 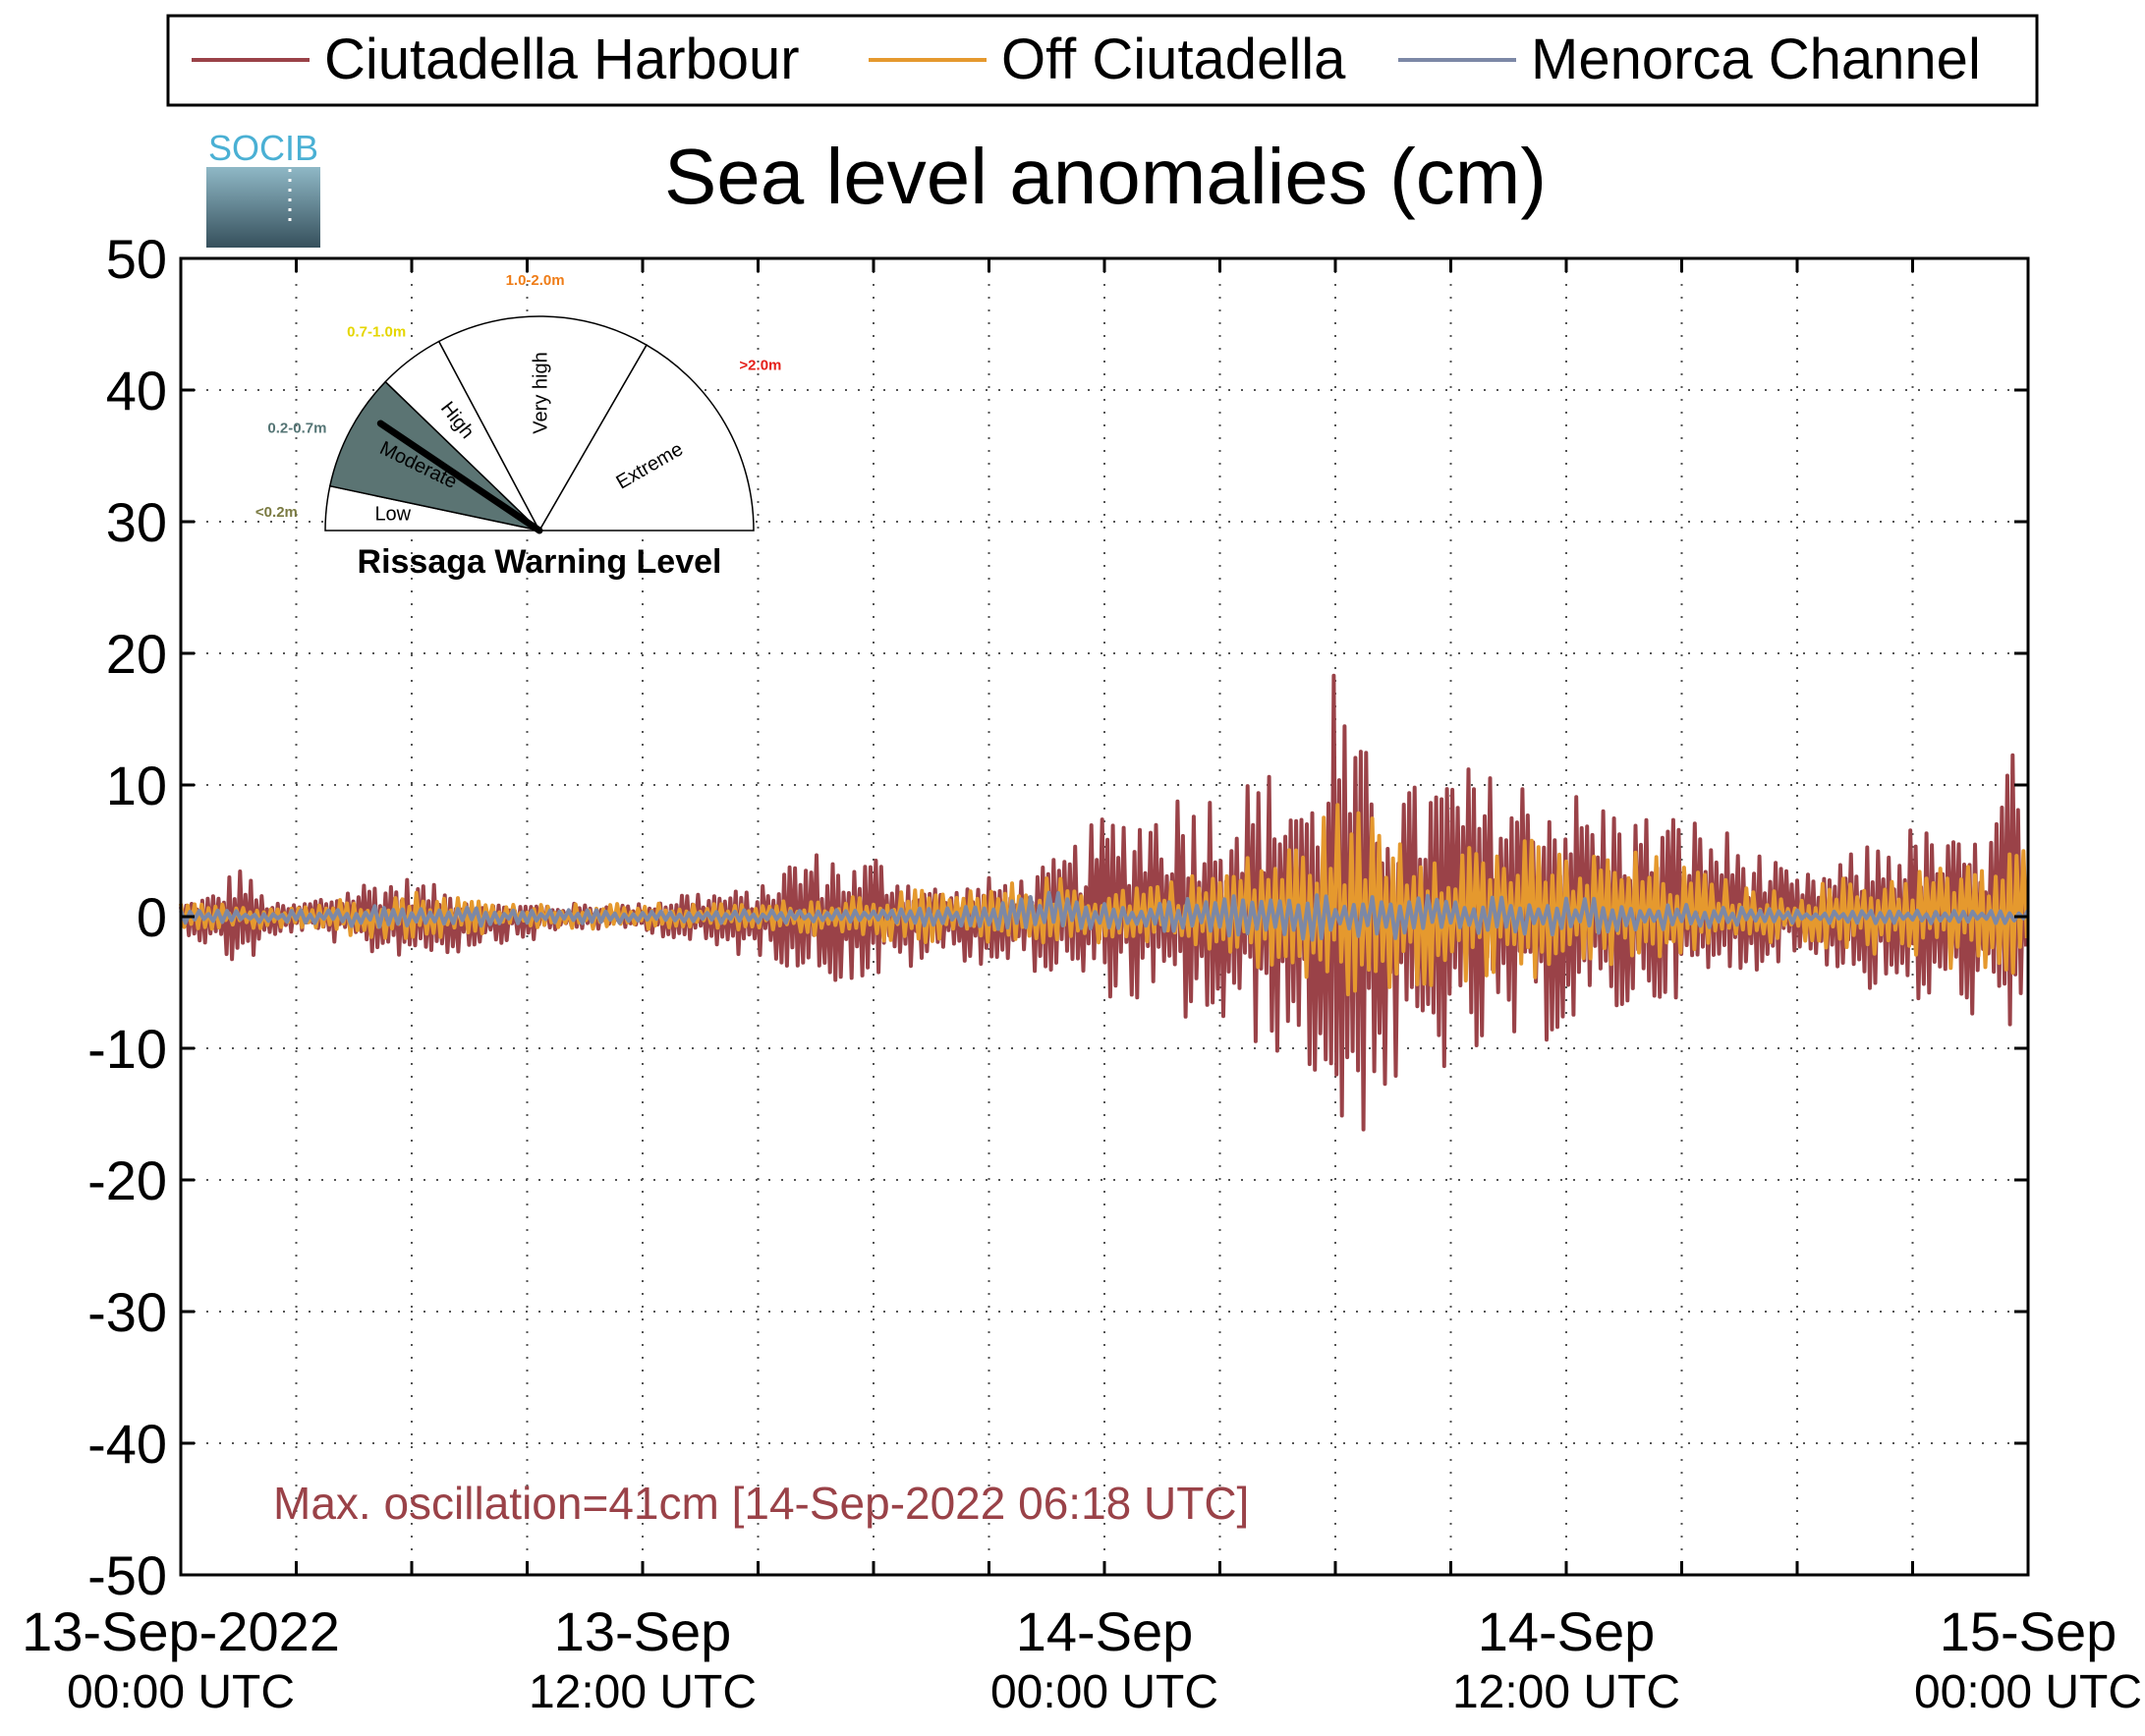 I want to click on socib-logo: SOCIB, so click(x=263, y=188).